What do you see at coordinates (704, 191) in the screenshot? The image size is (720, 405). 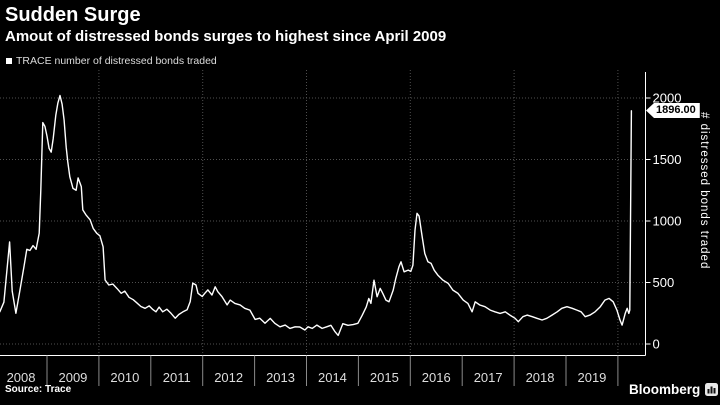 I see `y-axis-title: # distressed bonds traded` at bounding box center [704, 191].